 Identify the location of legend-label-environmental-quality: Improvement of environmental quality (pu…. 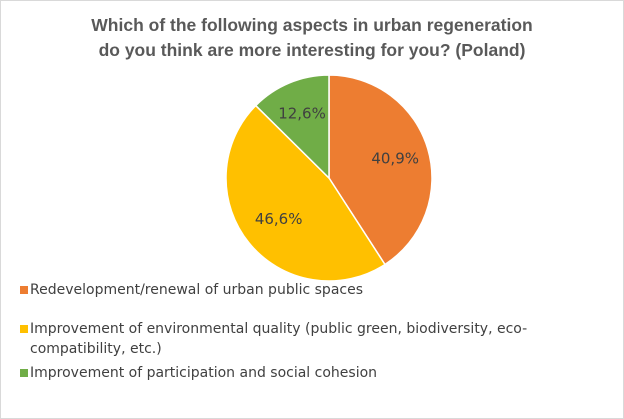
(279, 339).